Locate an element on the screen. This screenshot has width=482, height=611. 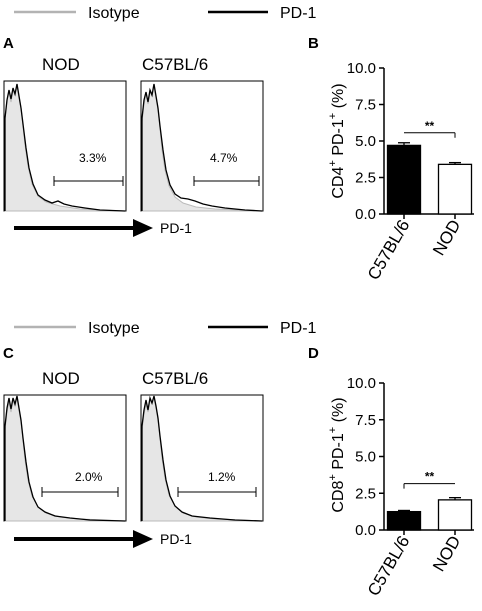
histogram-a-c57bl6: 4.7% is located at coordinates (202, 146).